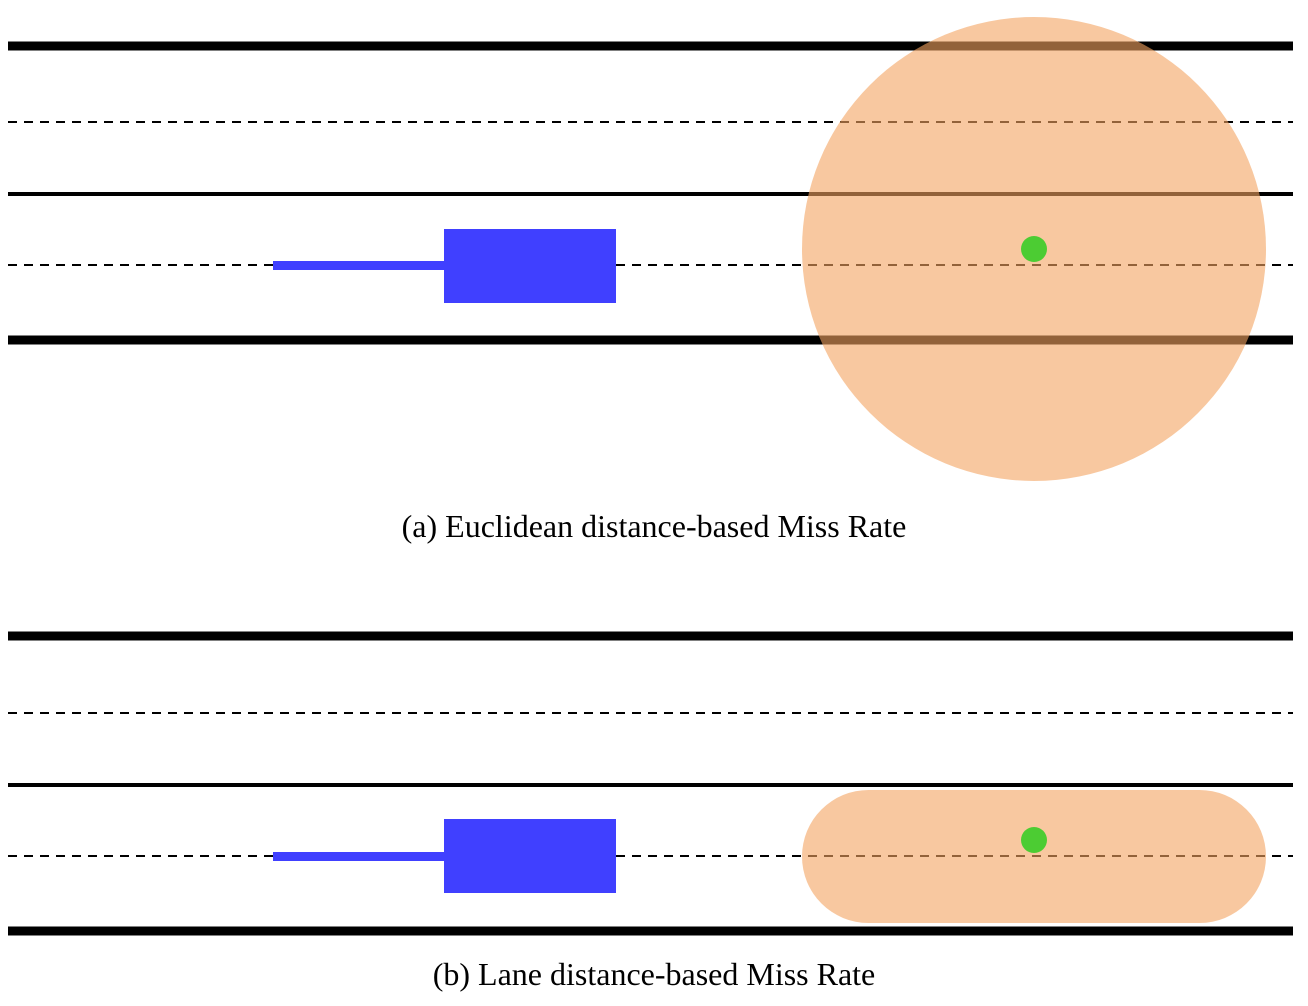 The width and height of the screenshot is (1308, 1006). What do you see at coordinates (654, 974) in the screenshot?
I see `caption-lane: (b) Lane distance-based Miss Rate` at bounding box center [654, 974].